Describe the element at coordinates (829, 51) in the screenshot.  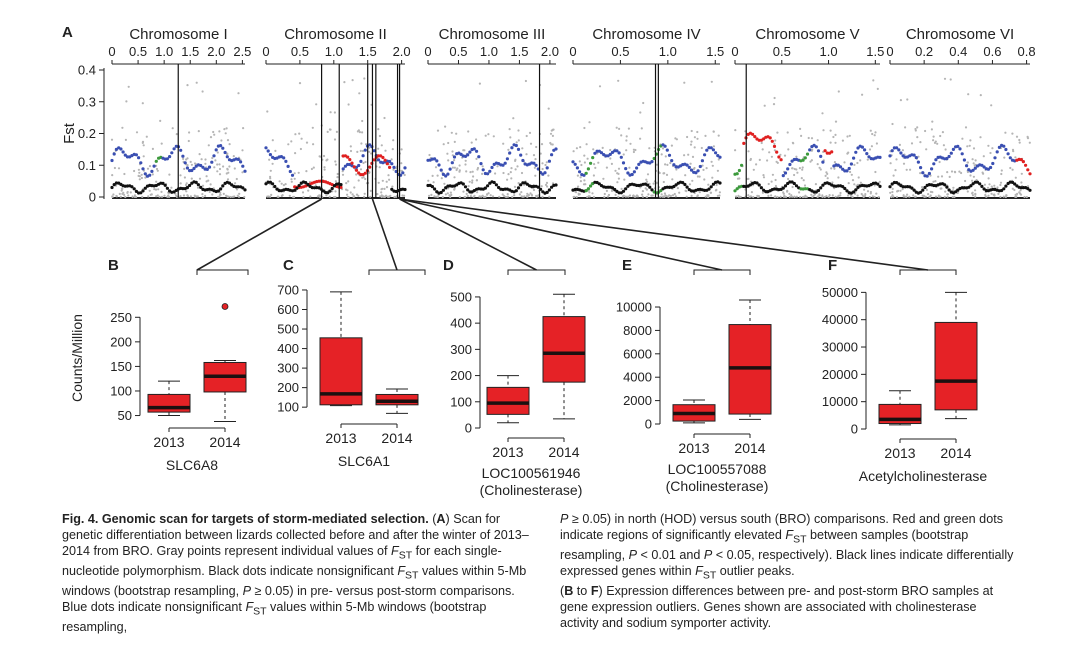
I see `position-tick-label: 1.0` at that location.